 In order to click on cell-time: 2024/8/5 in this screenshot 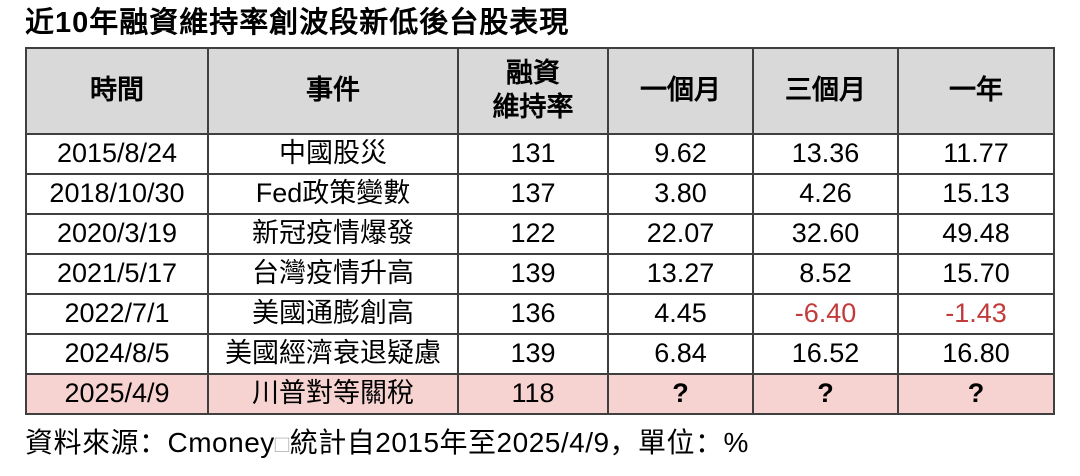, I will do `click(117, 353)`.